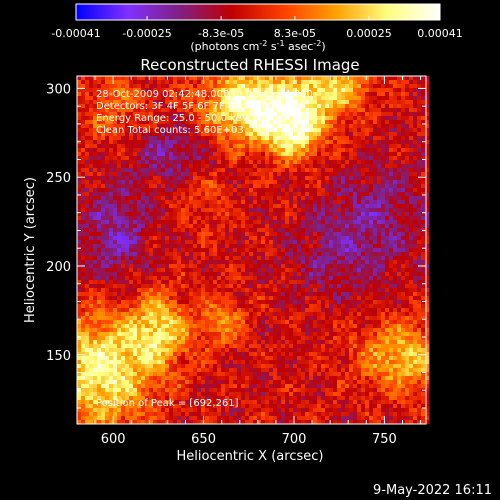 Image resolution: width=500 pixels, height=500 pixels. I want to click on colorbar-tick-label: 0.00041, so click(440, 33).